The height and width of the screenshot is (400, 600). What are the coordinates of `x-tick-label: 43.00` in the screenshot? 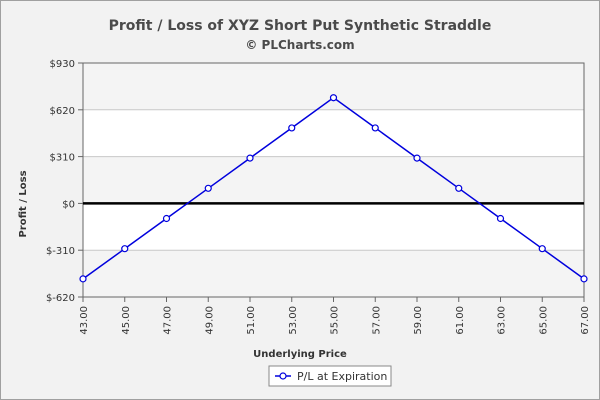 It's located at (84, 320).